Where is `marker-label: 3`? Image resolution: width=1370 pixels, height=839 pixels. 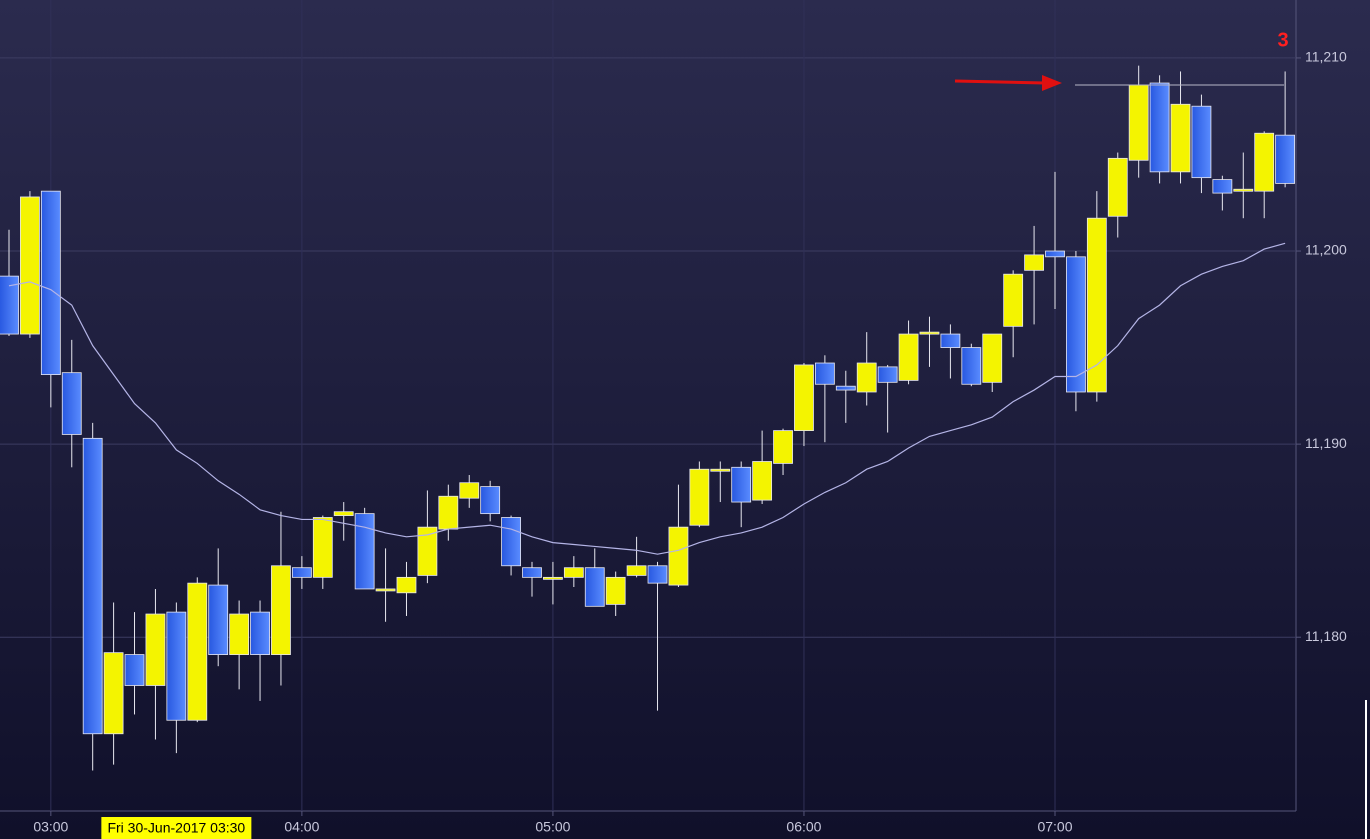
marker-label: 3 is located at coordinates (1282, 40).